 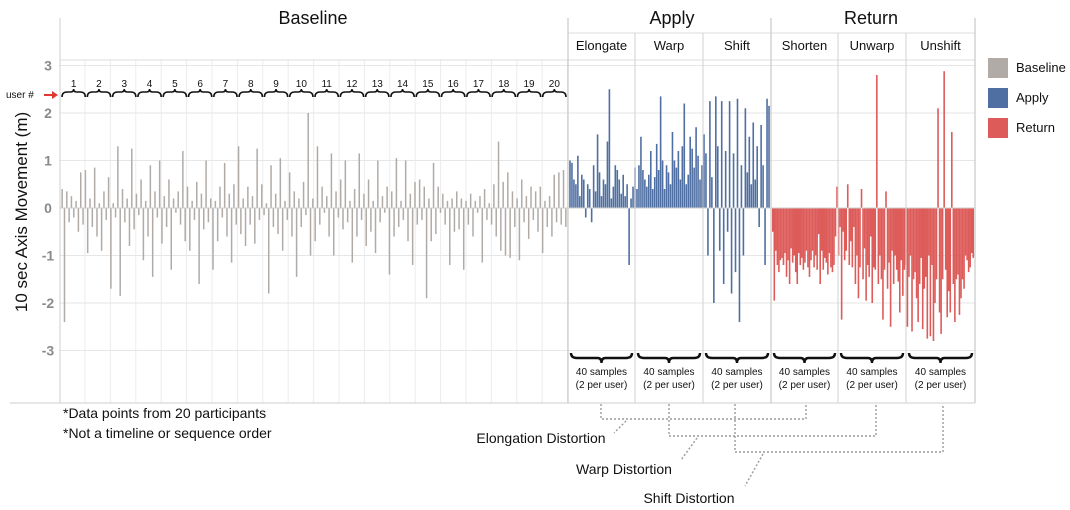 I want to click on legend-label: Return, so click(x=1035, y=127).